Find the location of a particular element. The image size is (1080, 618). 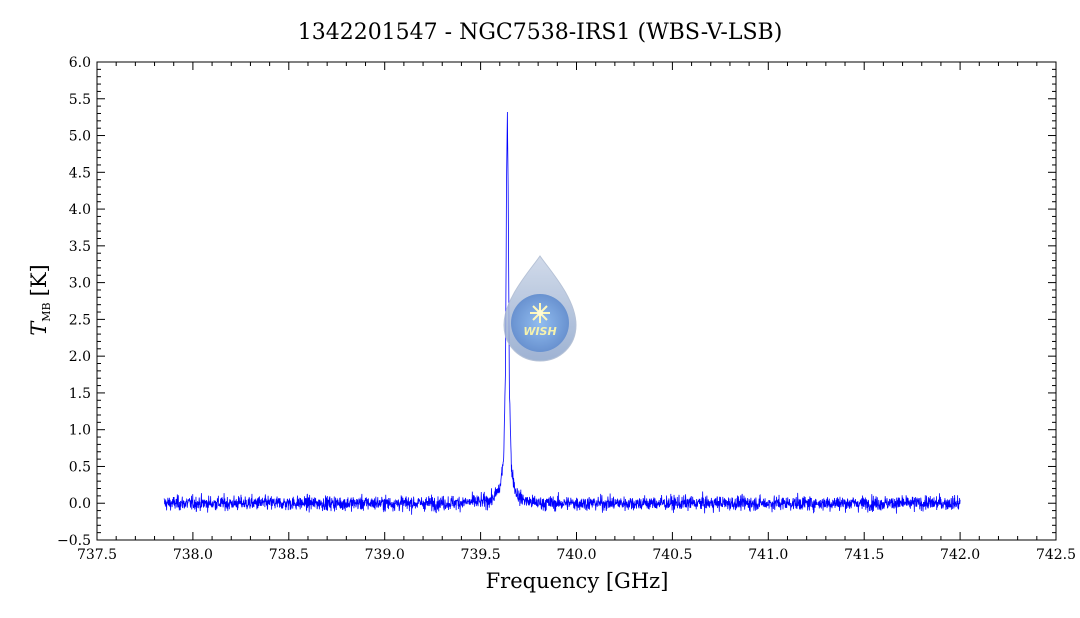

y-axis-label-sub: MB is located at coordinates (46, 311).